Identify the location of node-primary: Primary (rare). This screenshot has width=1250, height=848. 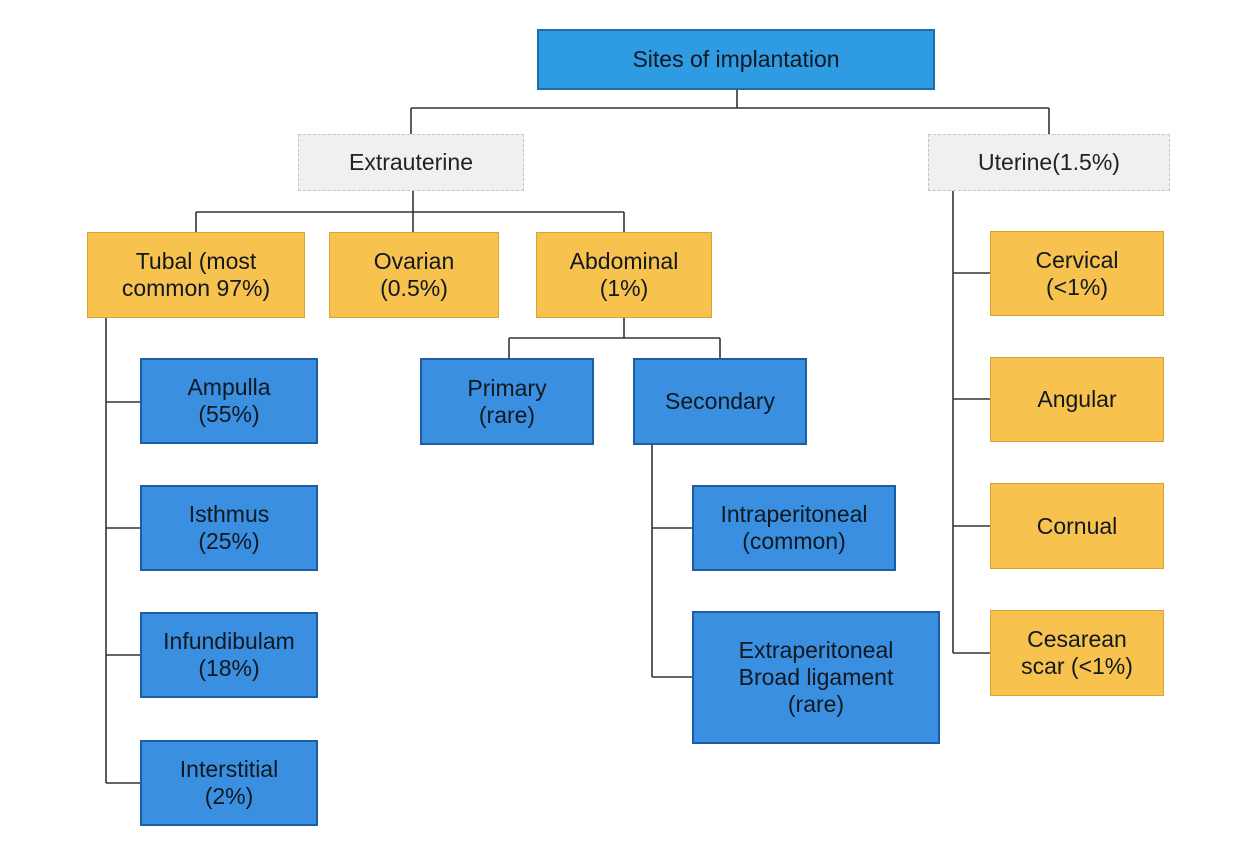
(507, 401).